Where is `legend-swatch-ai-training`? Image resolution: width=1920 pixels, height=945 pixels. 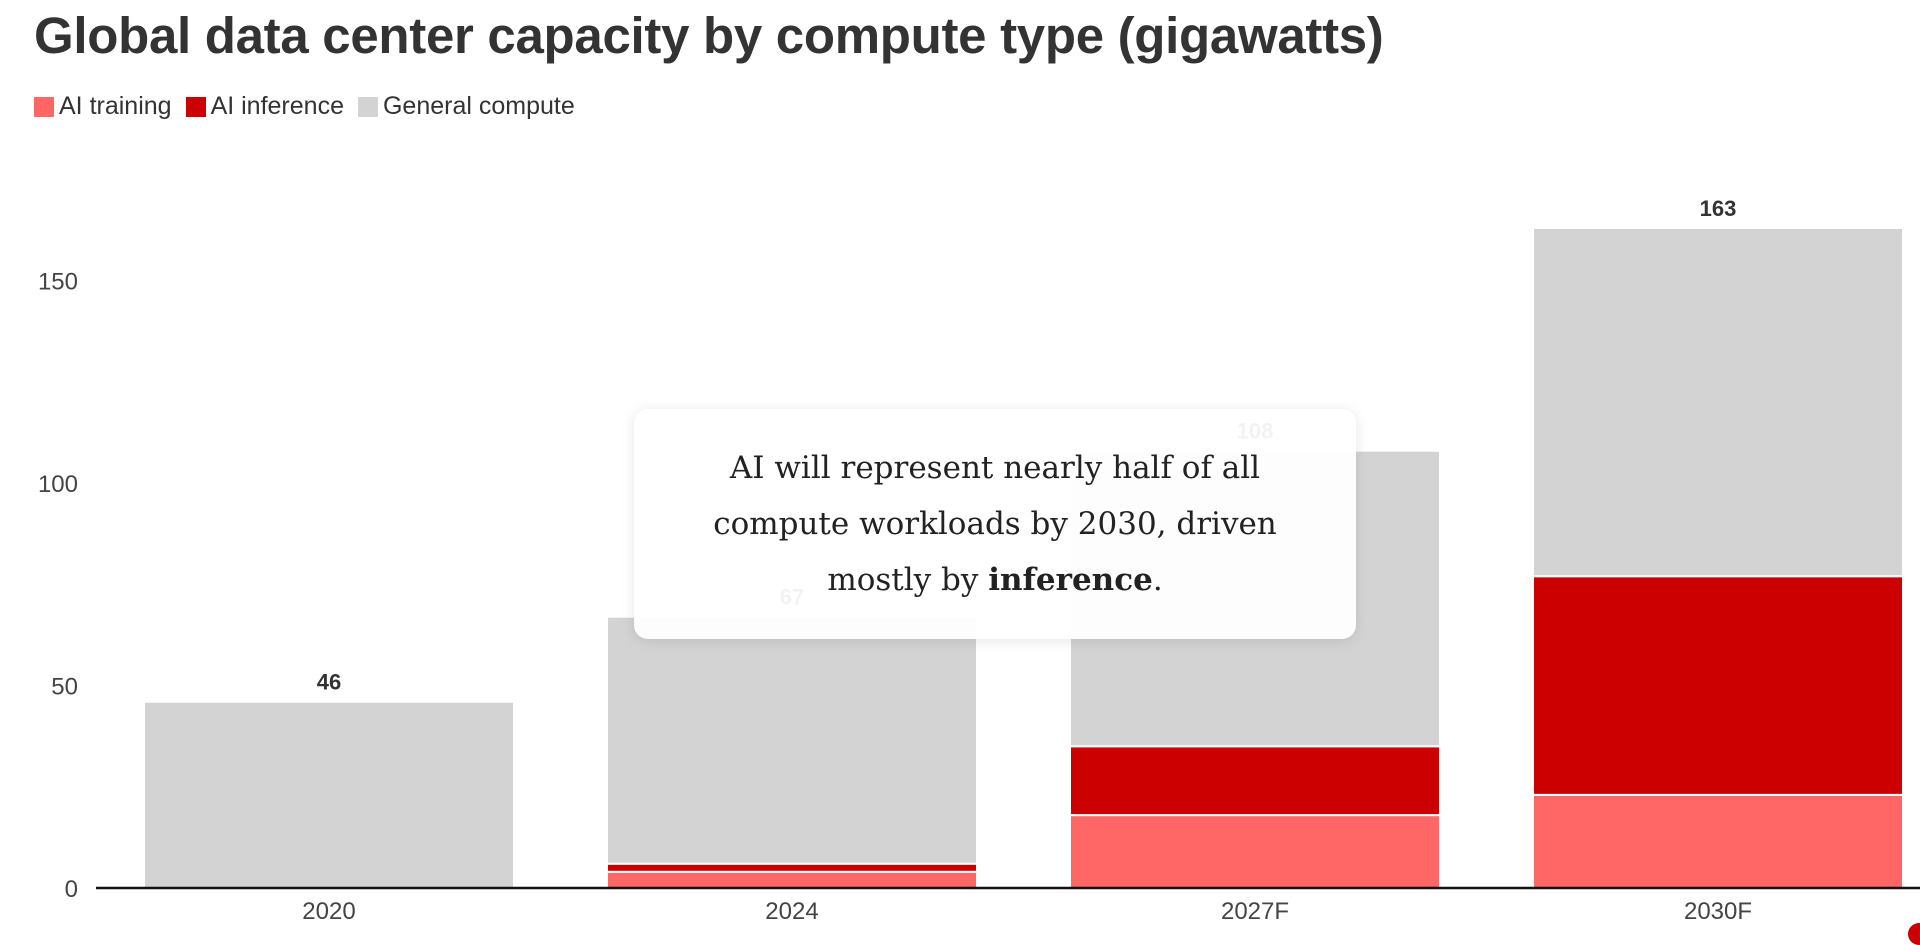
legend-swatch-ai-training is located at coordinates (44, 106).